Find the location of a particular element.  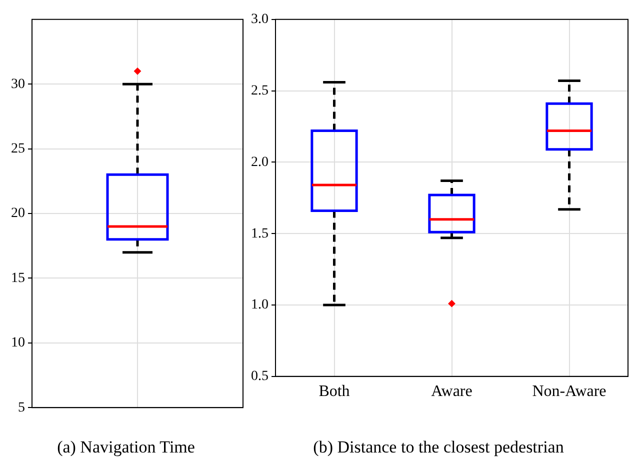

y-tick-label: 3.0 is located at coordinates (259, 20).